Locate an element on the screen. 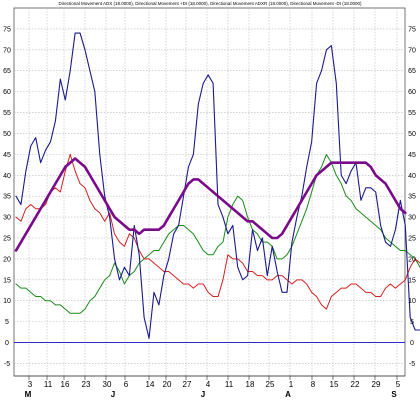 The width and height of the screenshot is (420, 400). x-tick-label: 30 is located at coordinates (107, 384).